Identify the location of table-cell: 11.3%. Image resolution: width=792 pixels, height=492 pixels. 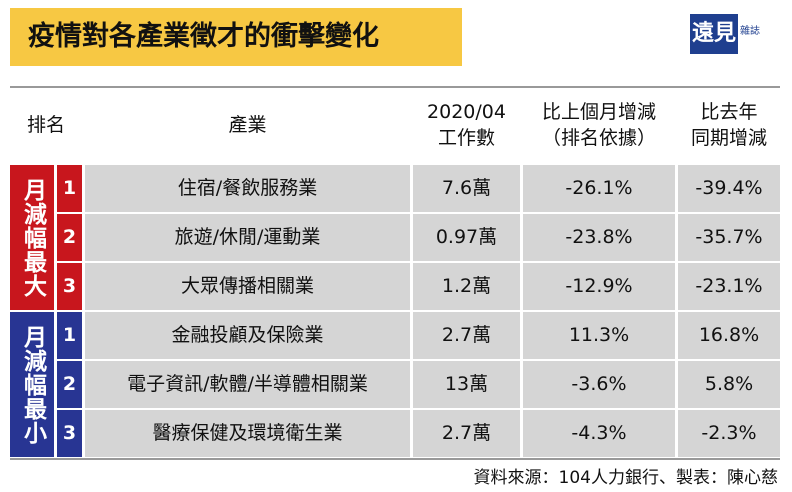
(599, 335).